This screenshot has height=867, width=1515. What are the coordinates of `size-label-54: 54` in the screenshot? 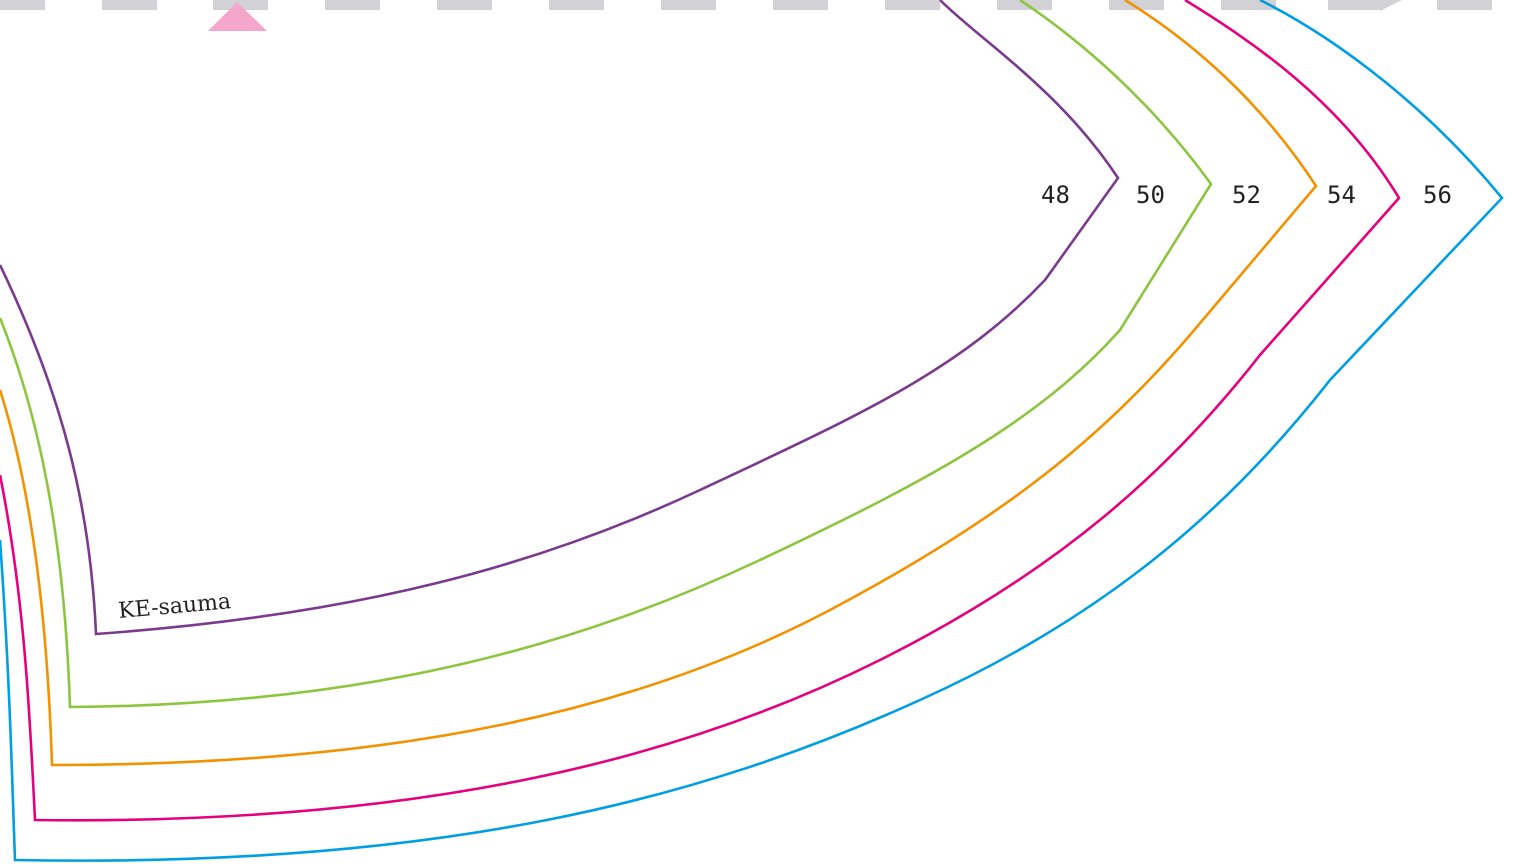 It's located at (1341, 195).